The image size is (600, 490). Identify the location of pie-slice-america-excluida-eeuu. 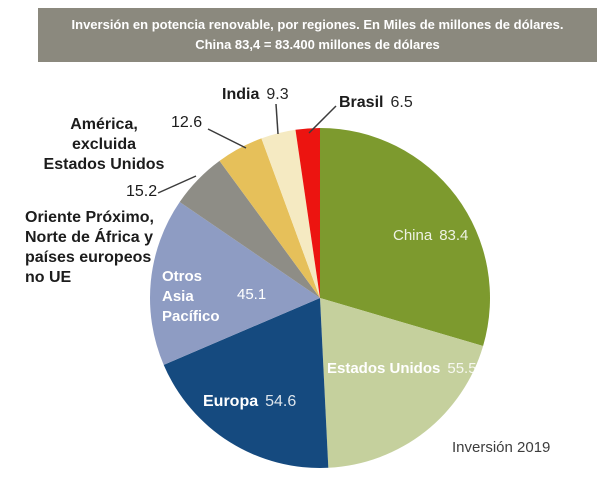
(269, 218).